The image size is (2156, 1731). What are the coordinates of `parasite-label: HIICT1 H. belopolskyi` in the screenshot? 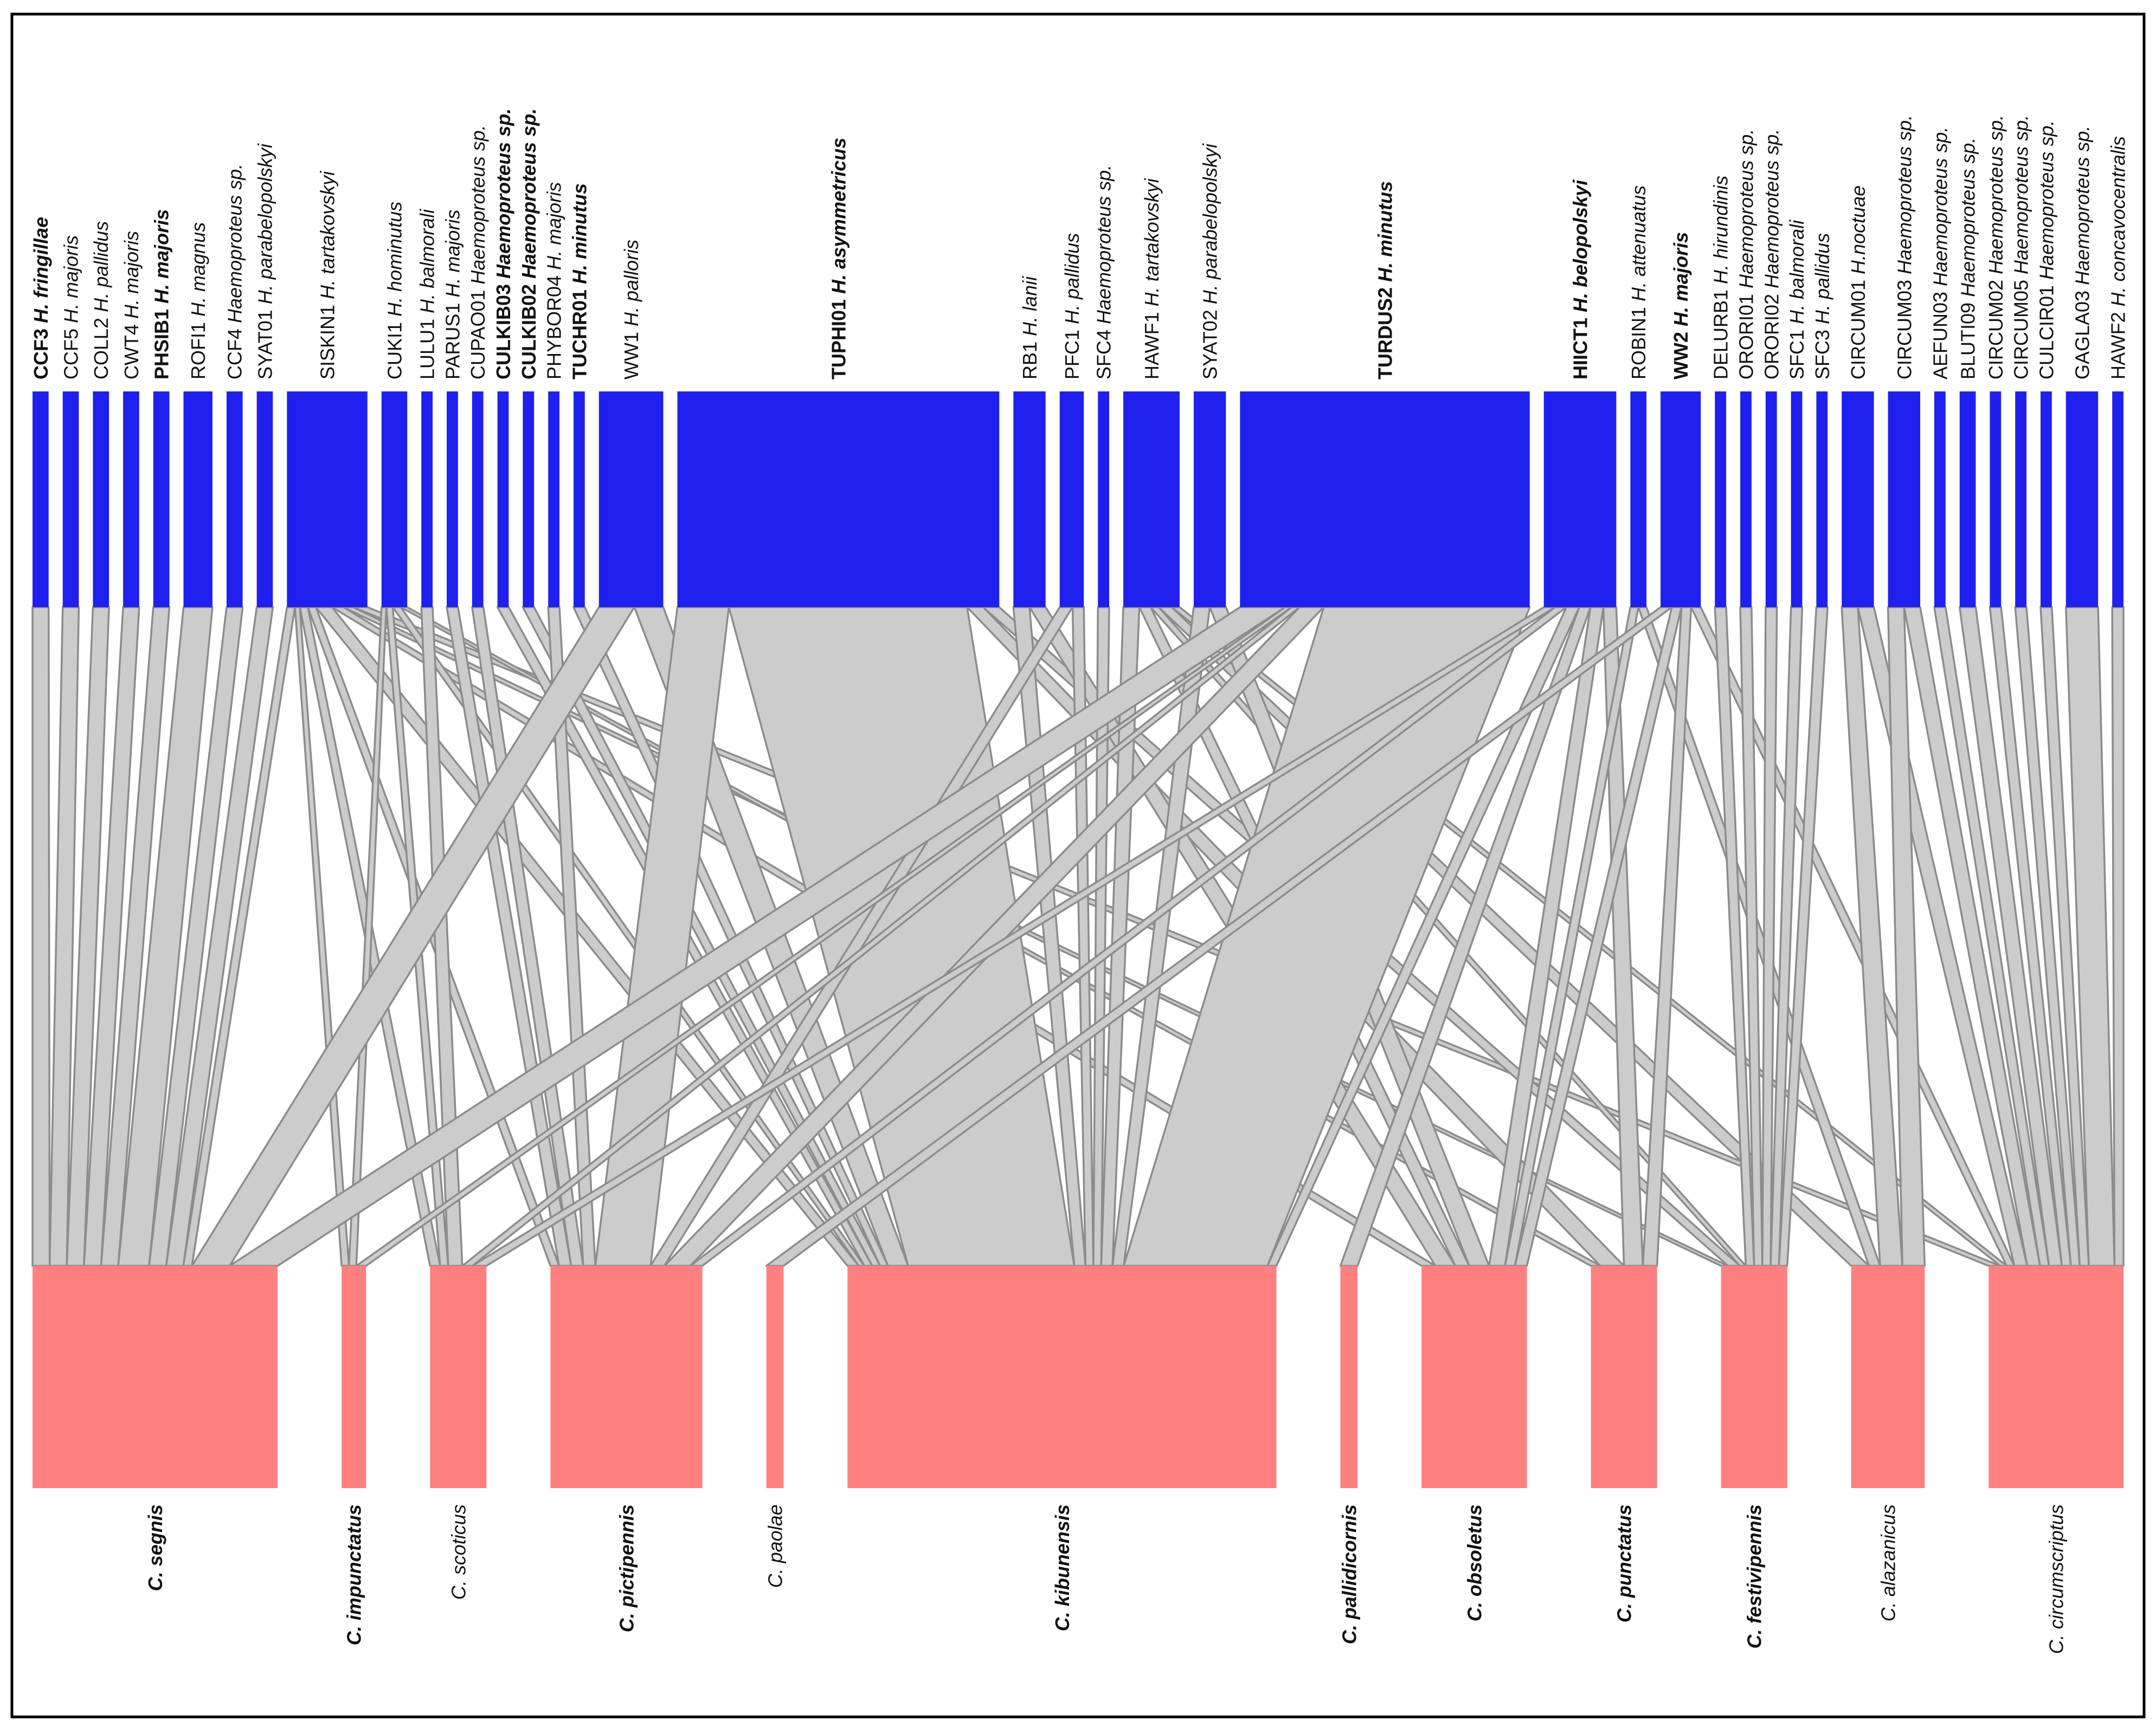 It's located at (1581, 279).